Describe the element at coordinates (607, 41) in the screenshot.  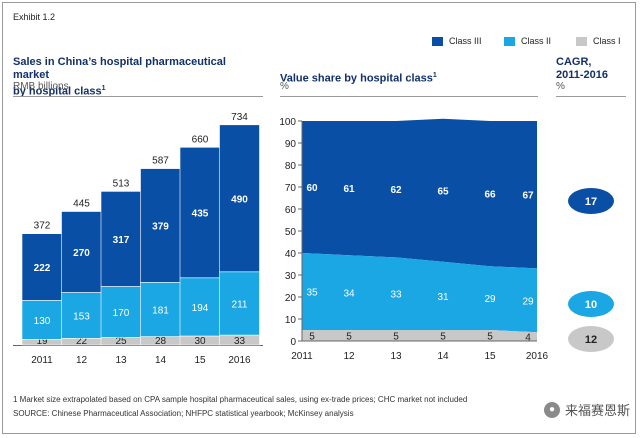
I see `legend-label-class-i: Class I` at that location.